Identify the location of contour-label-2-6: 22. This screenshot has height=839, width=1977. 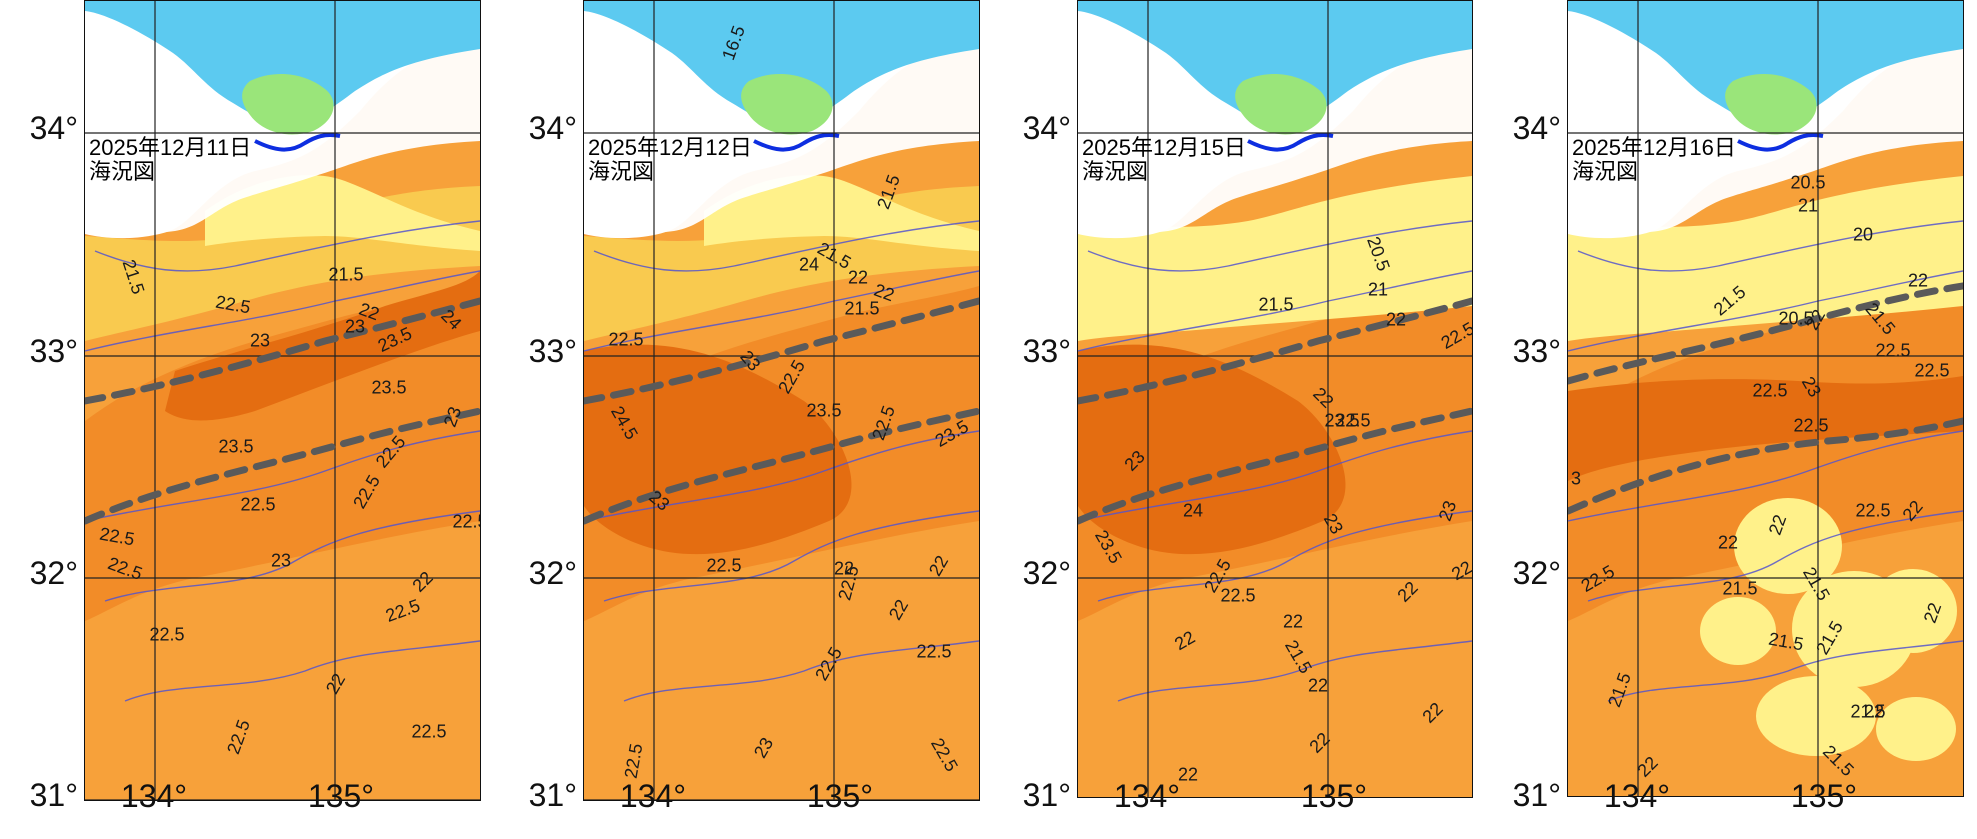
(858, 277).